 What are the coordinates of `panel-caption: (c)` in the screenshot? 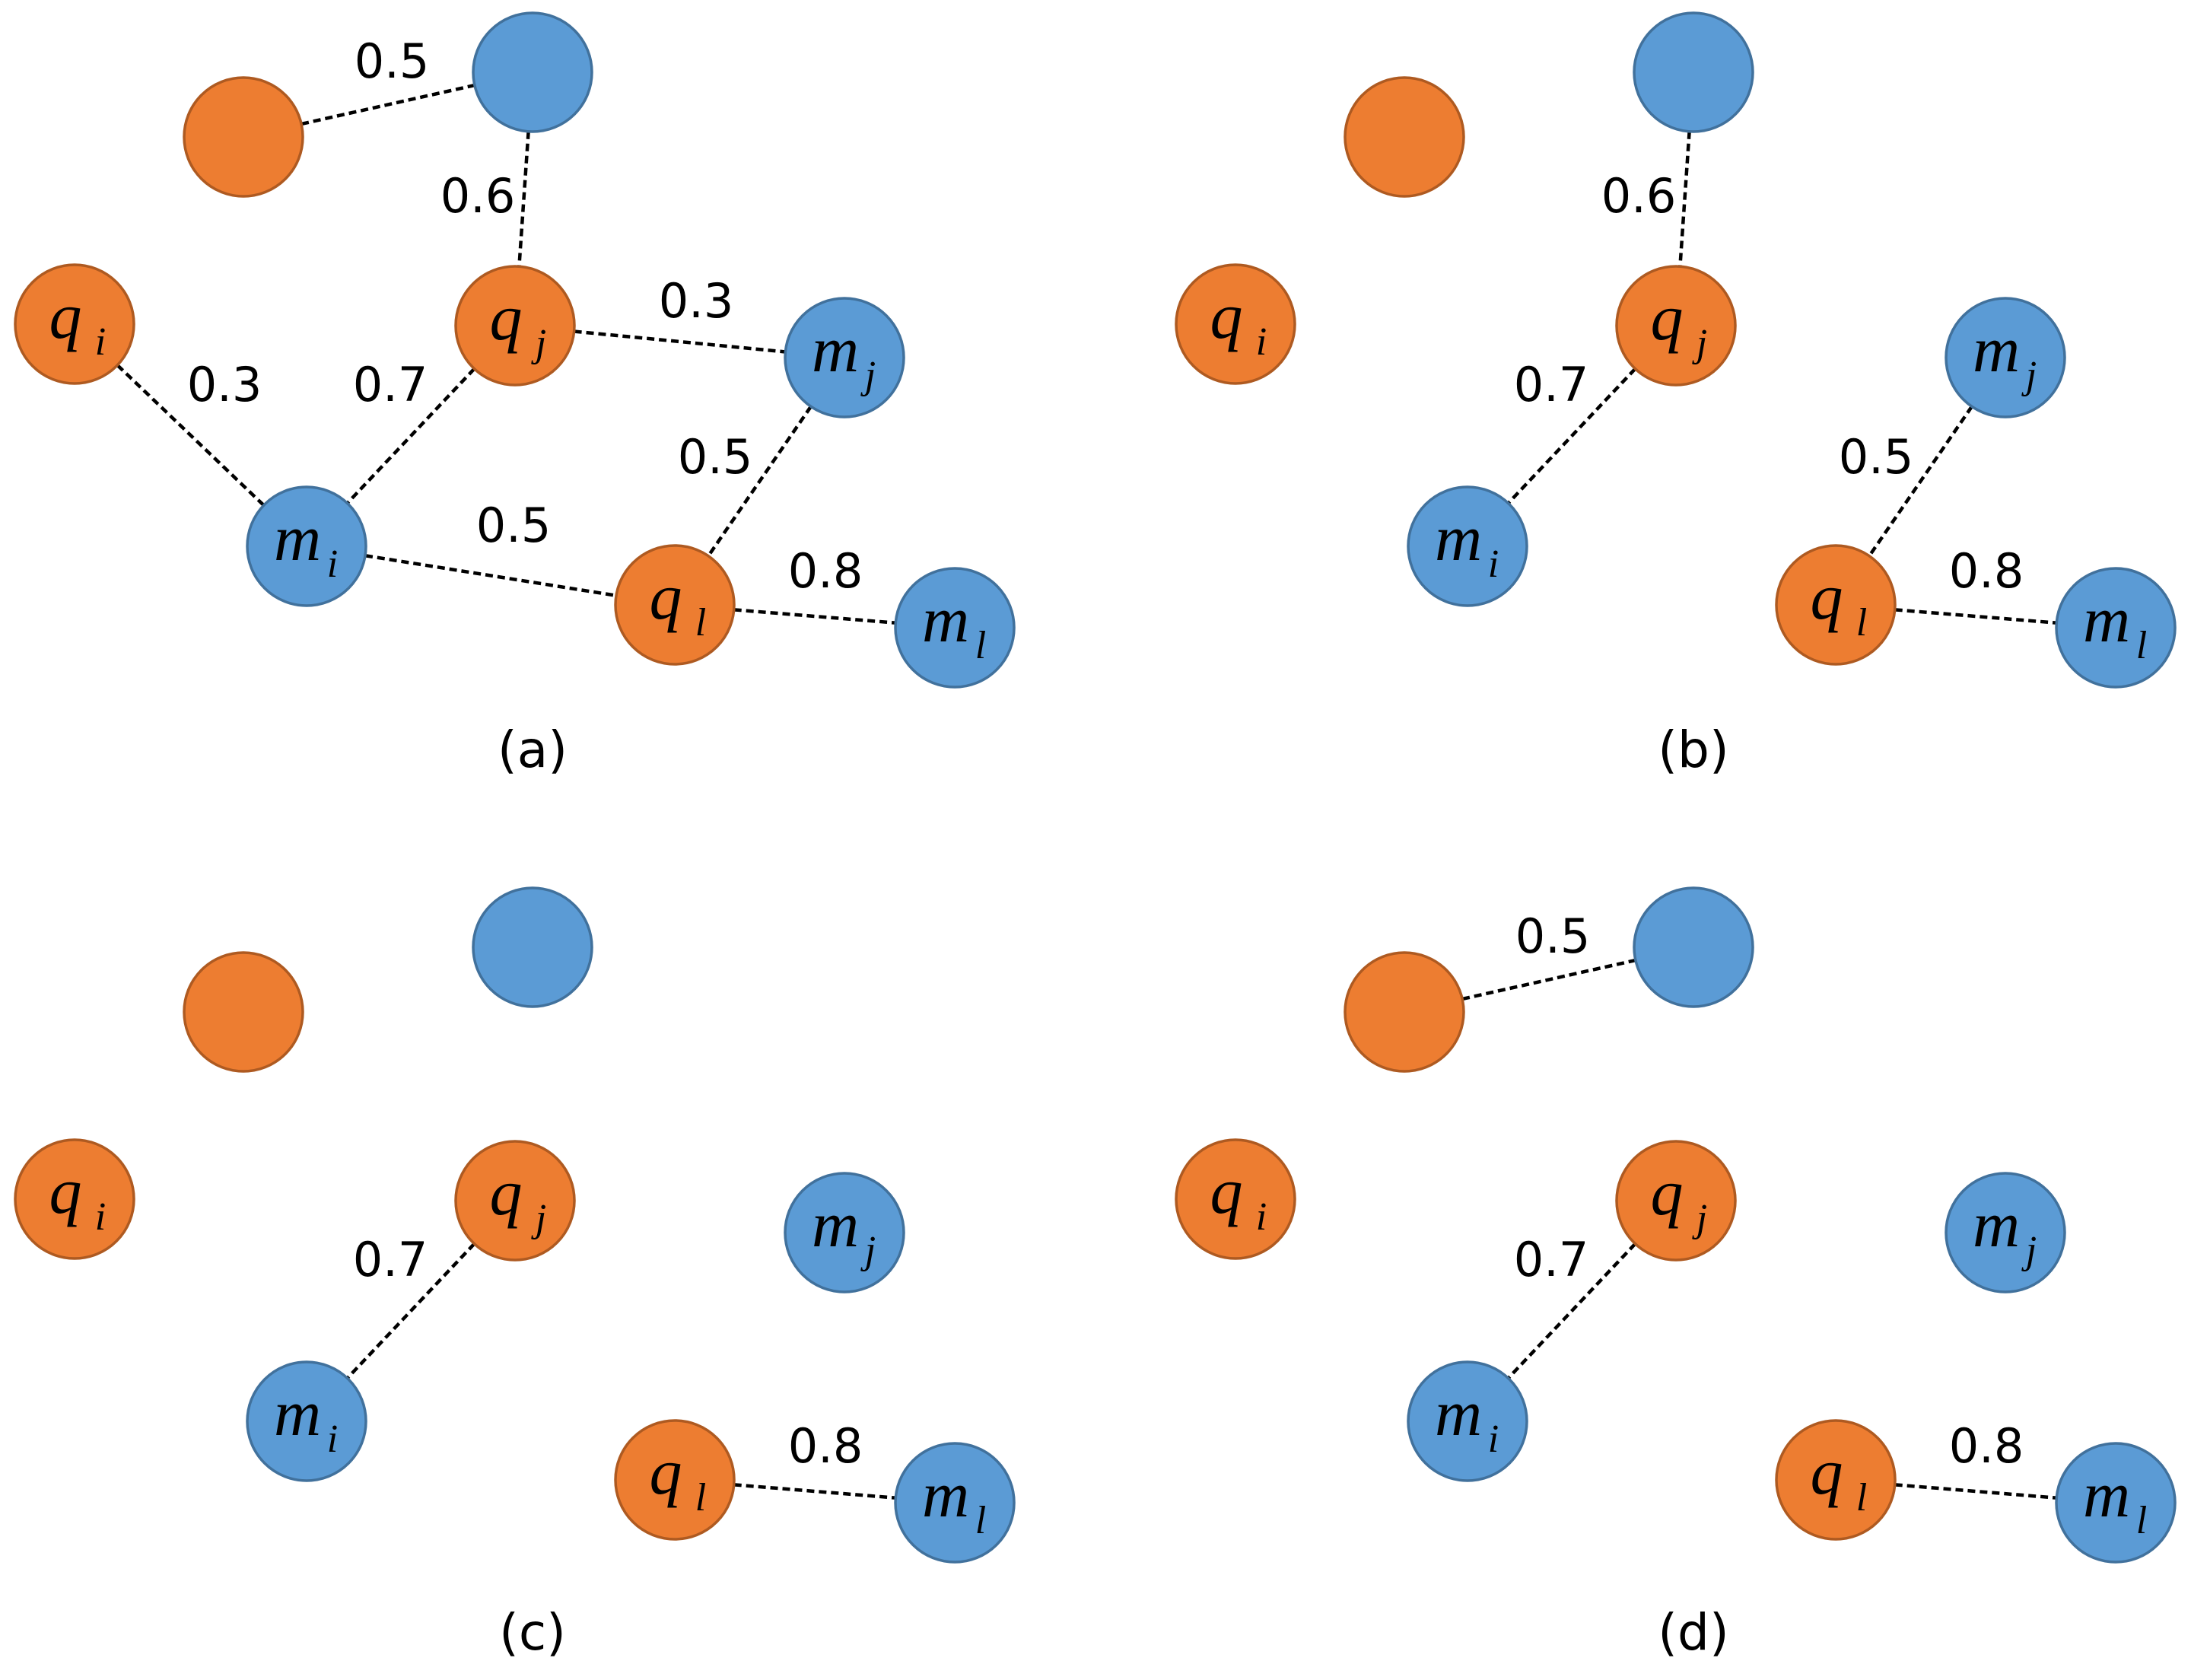 It's located at (532, 1632).